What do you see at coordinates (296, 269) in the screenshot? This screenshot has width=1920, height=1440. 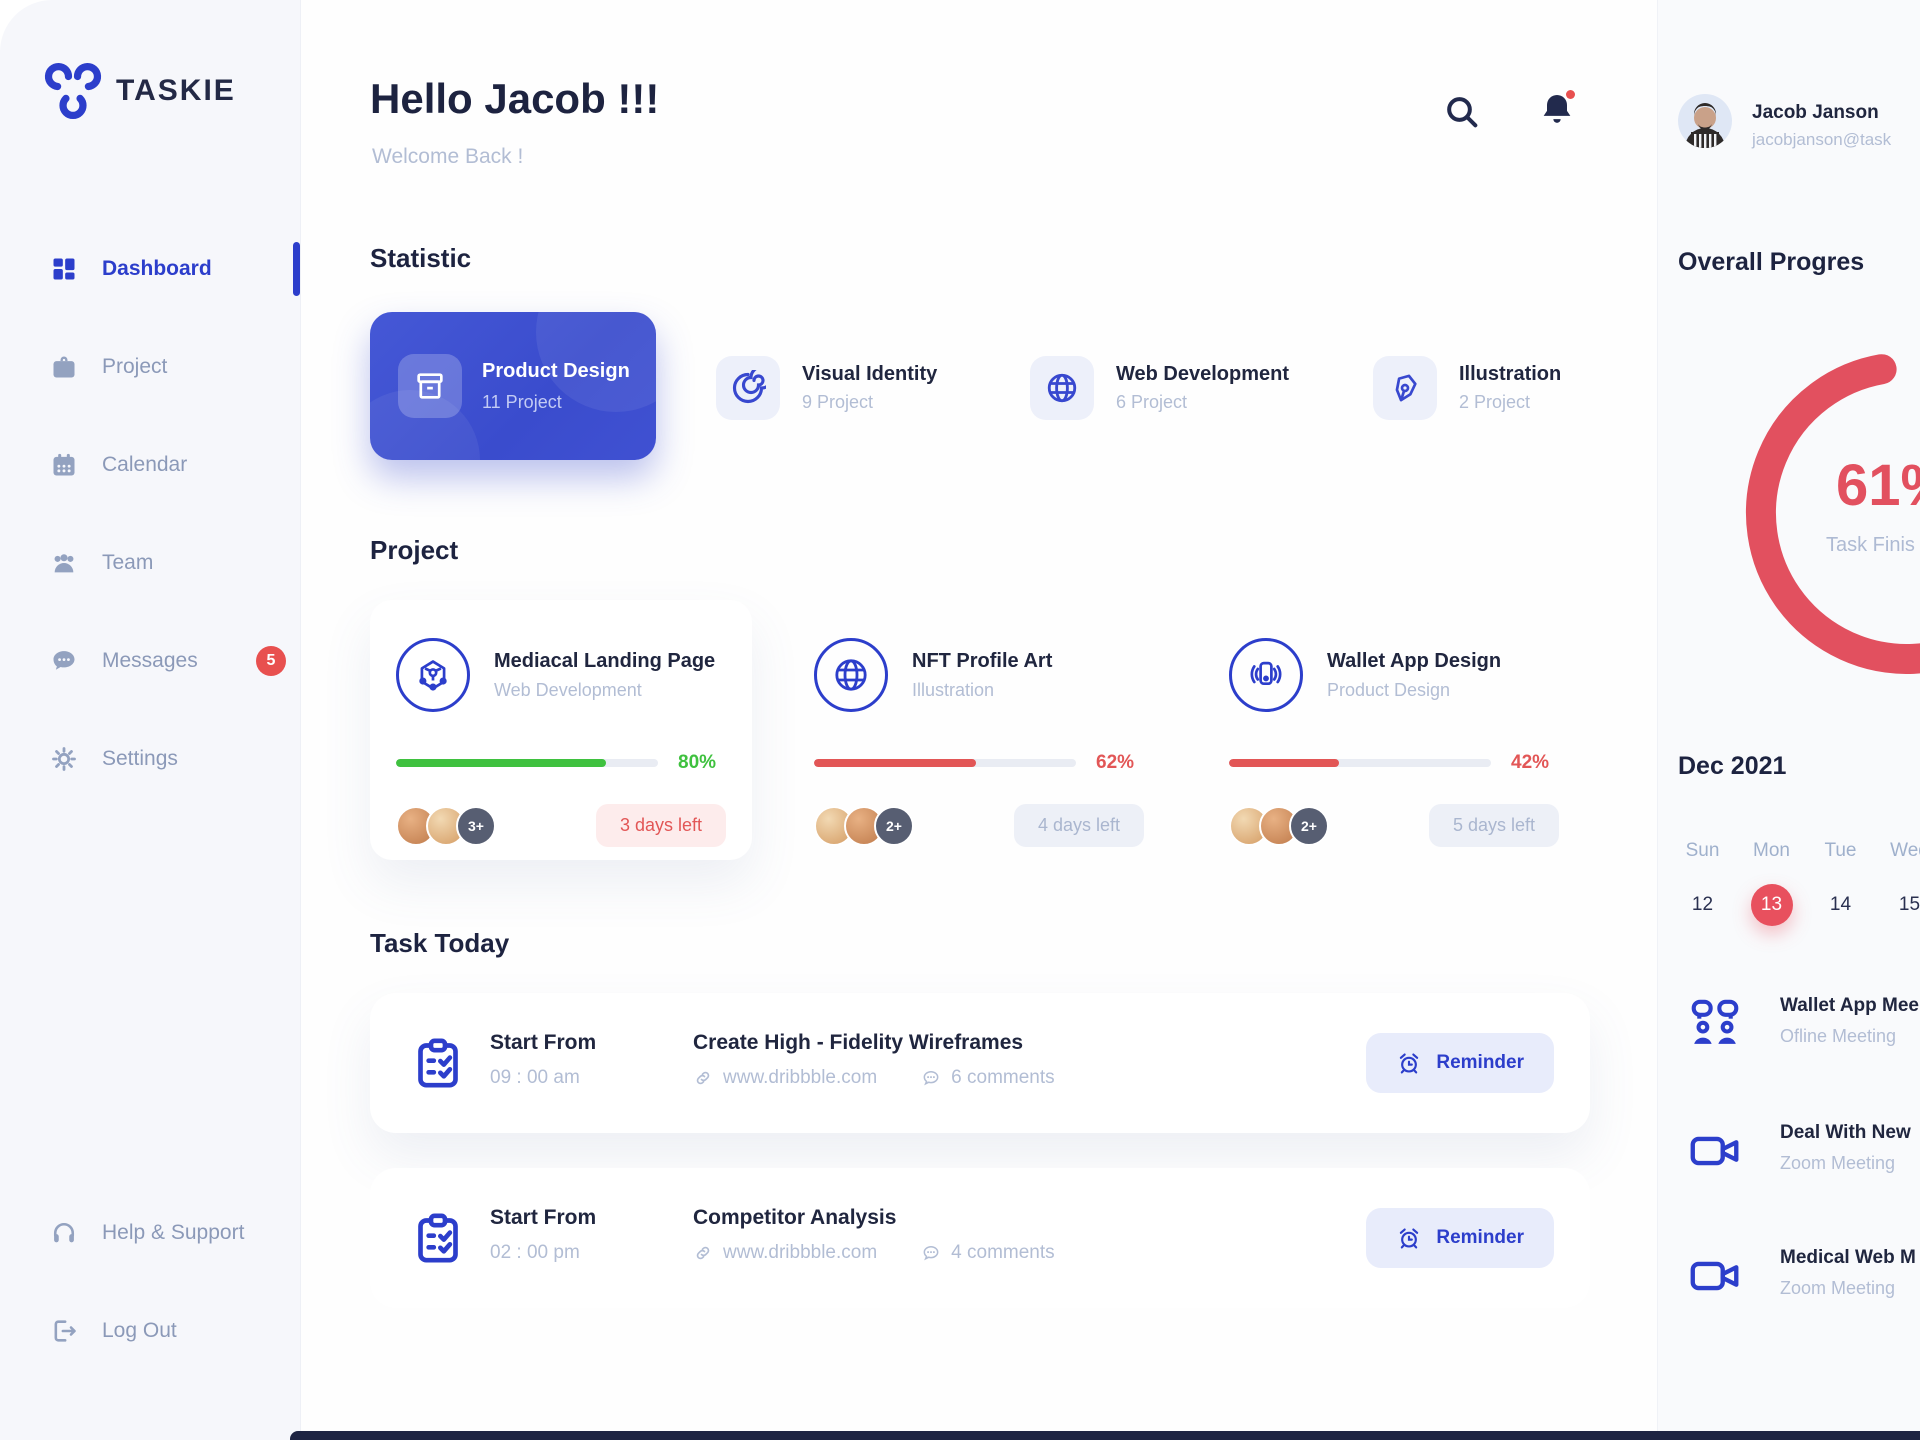 I see `active-indicator` at bounding box center [296, 269].